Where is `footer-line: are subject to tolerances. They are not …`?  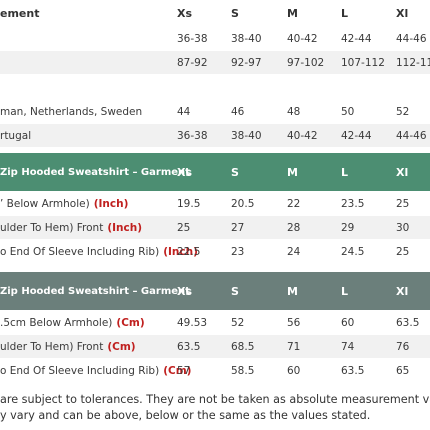 footer-line: are subject to tolerances. They are not … is located at coordinates (215, 399).